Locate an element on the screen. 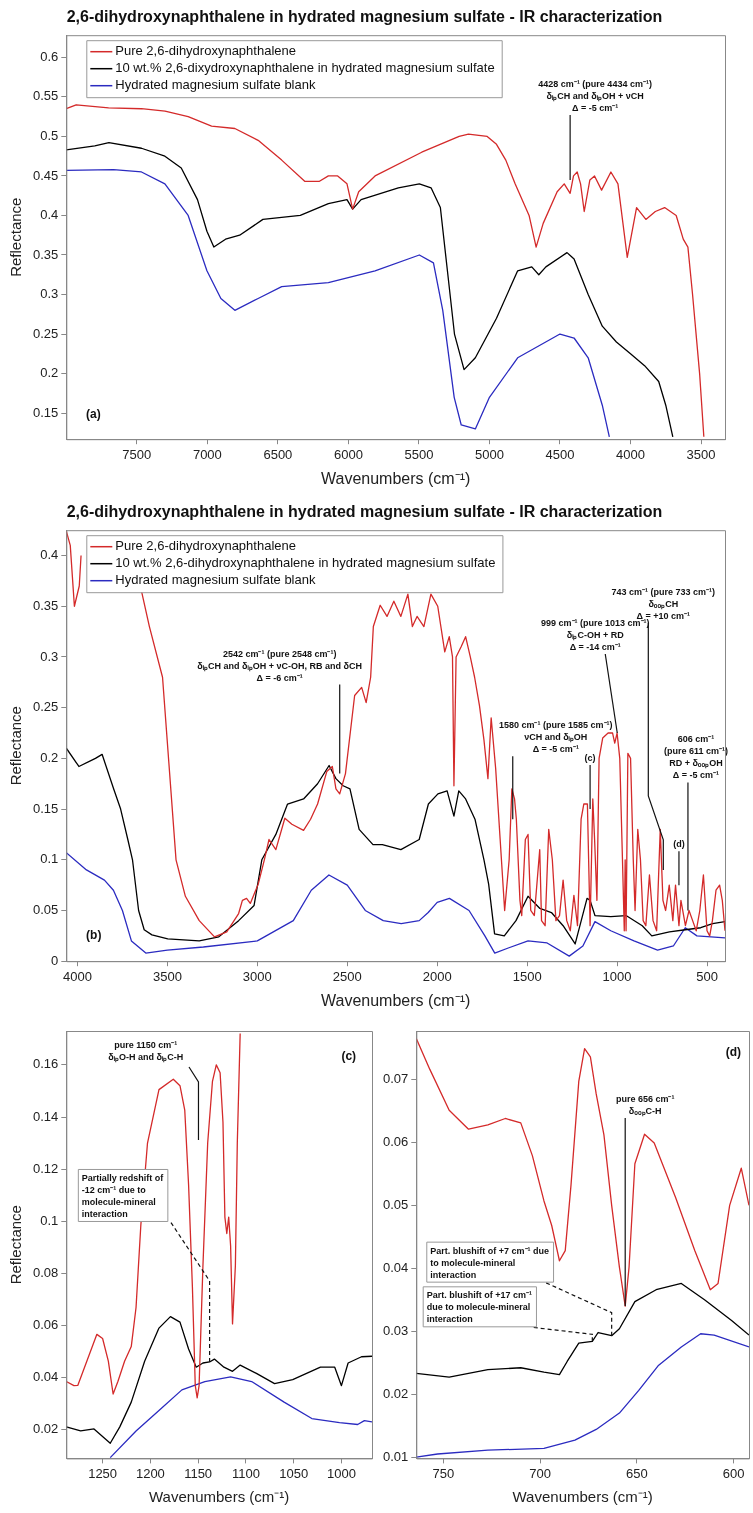 The image size is (753, 1513). annotation: 999 cm⁻¹ (pure 1013 cm⁻¹) δᵢₚC-OH + RD Δ = -14 cm⁻¹ is located at coordinates (595, 635).